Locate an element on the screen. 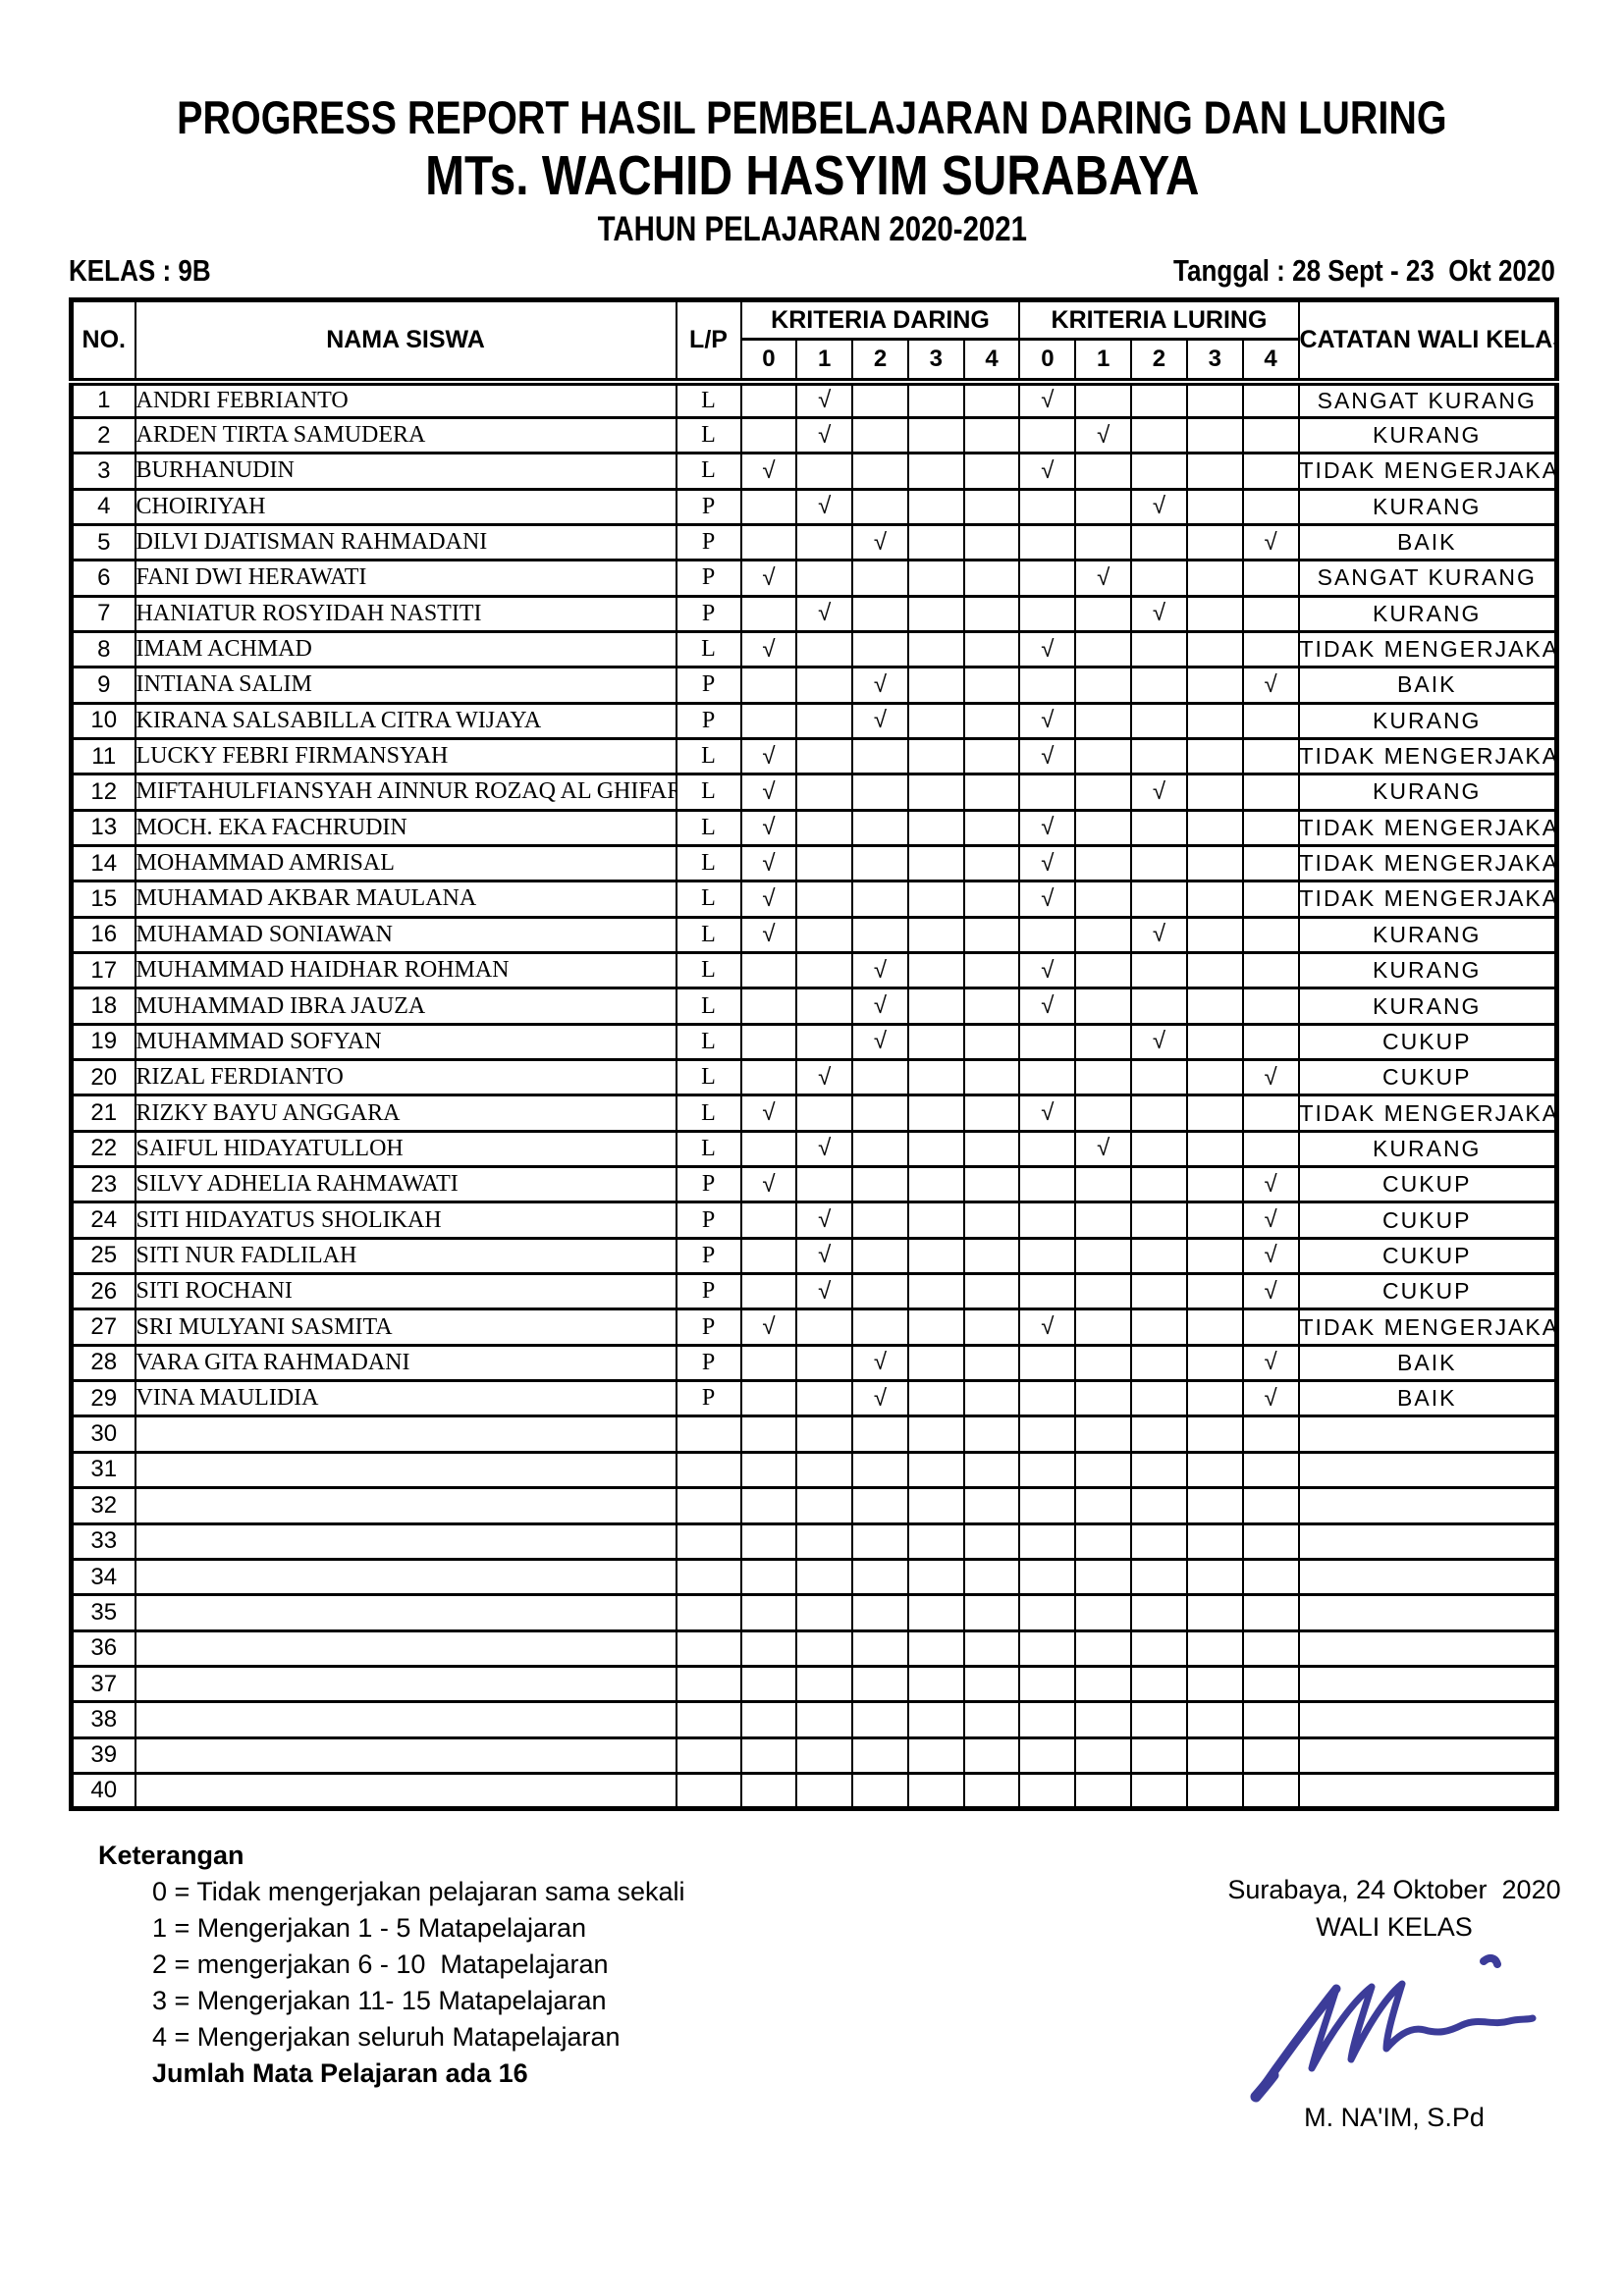 The height and width of the screenshot is (2296, 1624). student-name: LUCKY FEBRI FIRMANSYAH is located at coordinates (405, 756).